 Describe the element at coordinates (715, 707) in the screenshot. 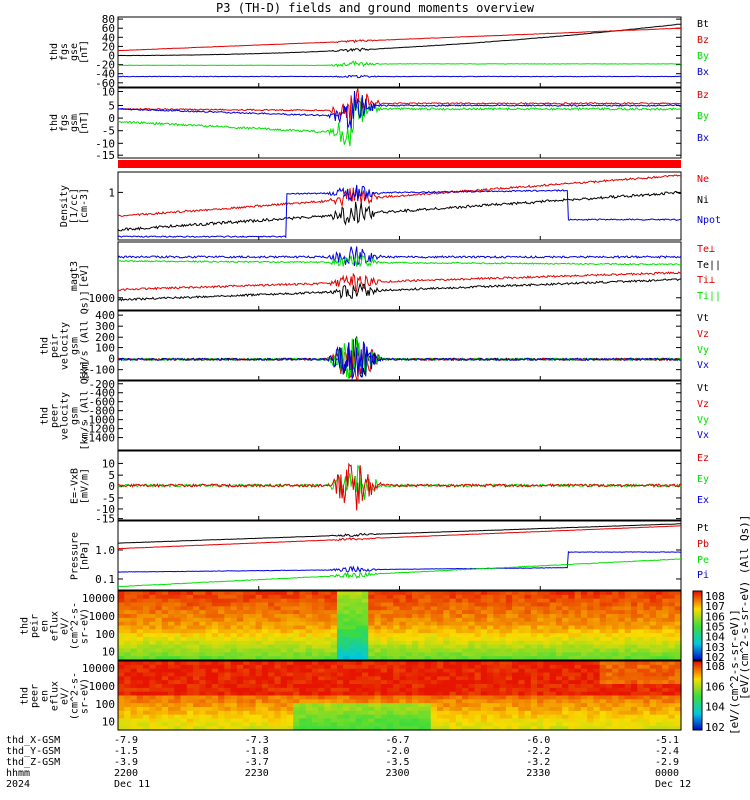

I see `colorbar-label: 104` at that location.